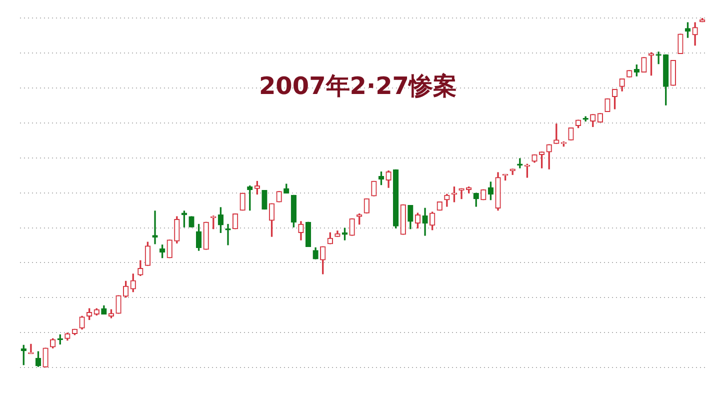 Image resolution: width=716 pixels, height=418 pixels. I want to click on candlestick, so click(461, 194).